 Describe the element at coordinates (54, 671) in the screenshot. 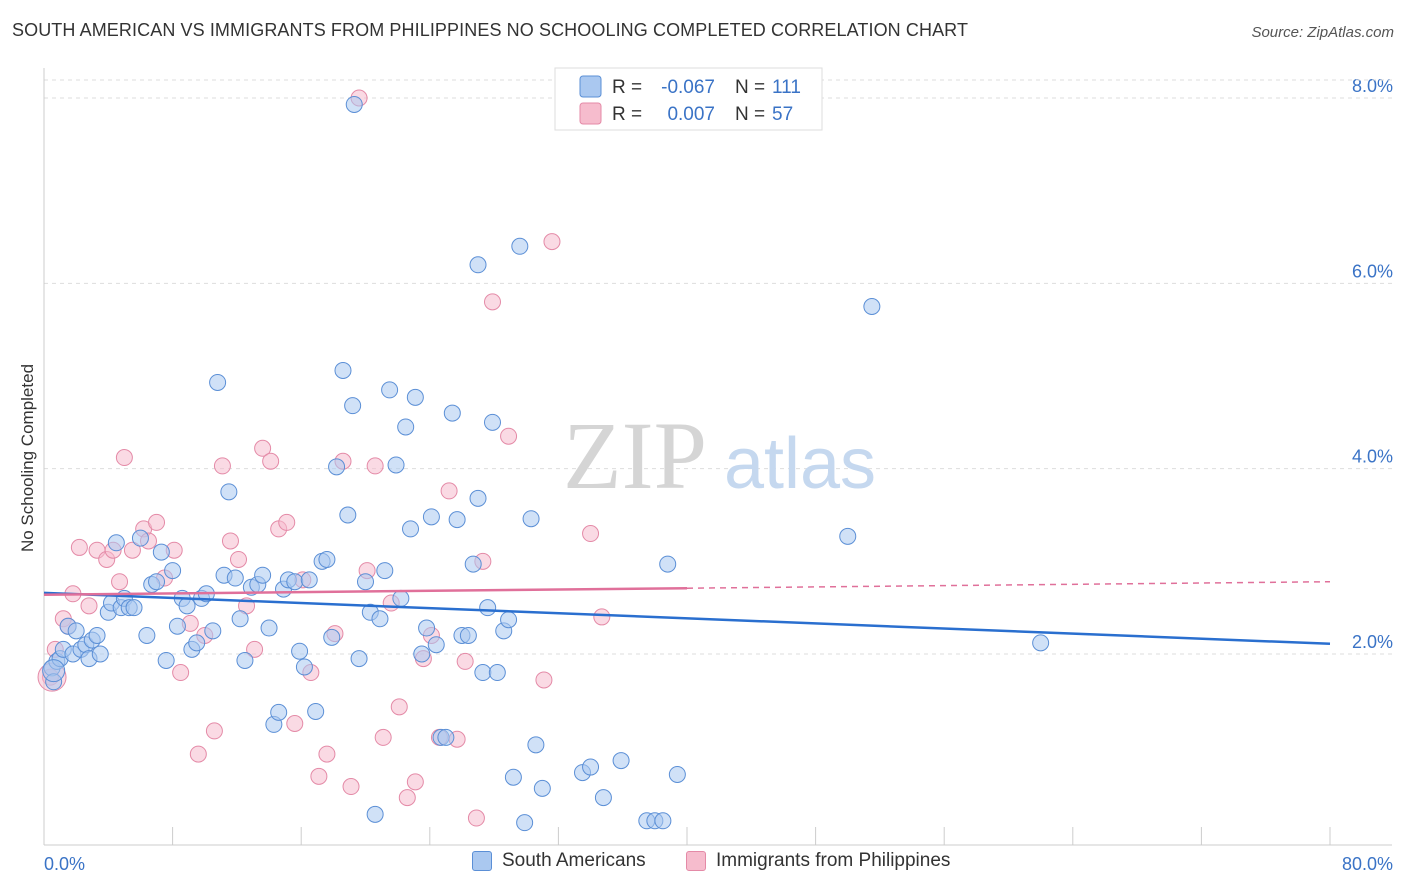

I see `south-american-point-cluster` at that location.